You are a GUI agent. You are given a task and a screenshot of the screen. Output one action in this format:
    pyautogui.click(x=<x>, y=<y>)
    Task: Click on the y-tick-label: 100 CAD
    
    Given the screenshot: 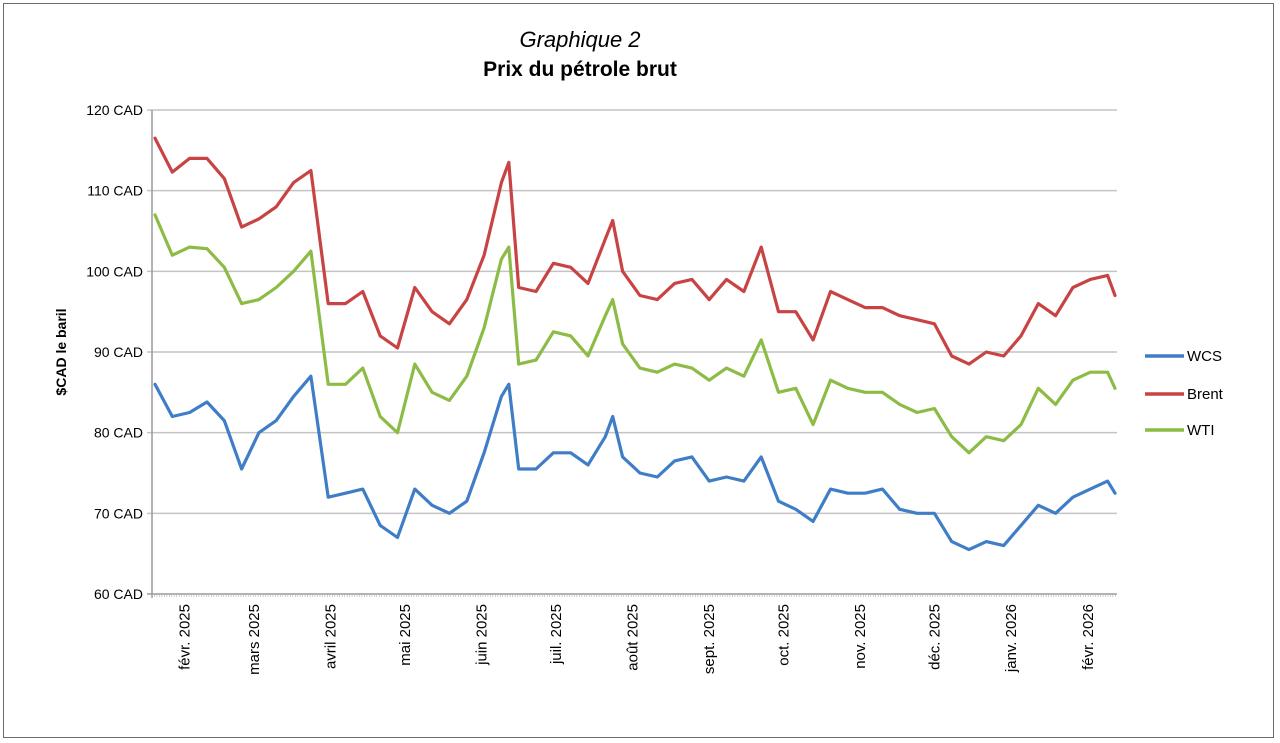 What is the action you would take?
    pyautogui.click(x=114, y=271)
    